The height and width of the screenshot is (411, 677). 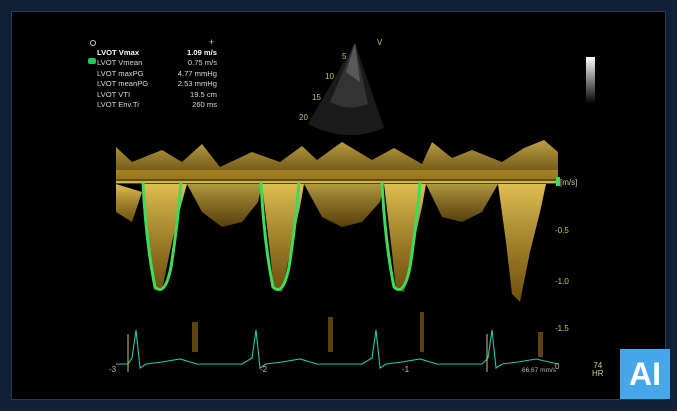 I want to click on depth-mark: 15, so click(x=316, y=97).